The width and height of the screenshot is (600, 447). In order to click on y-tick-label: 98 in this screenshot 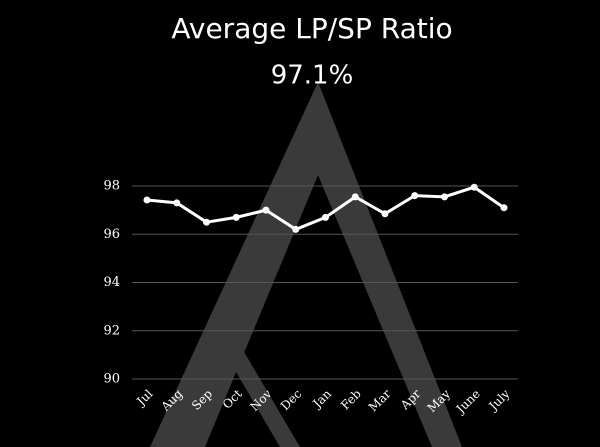, I will do `click(111, 186)`.